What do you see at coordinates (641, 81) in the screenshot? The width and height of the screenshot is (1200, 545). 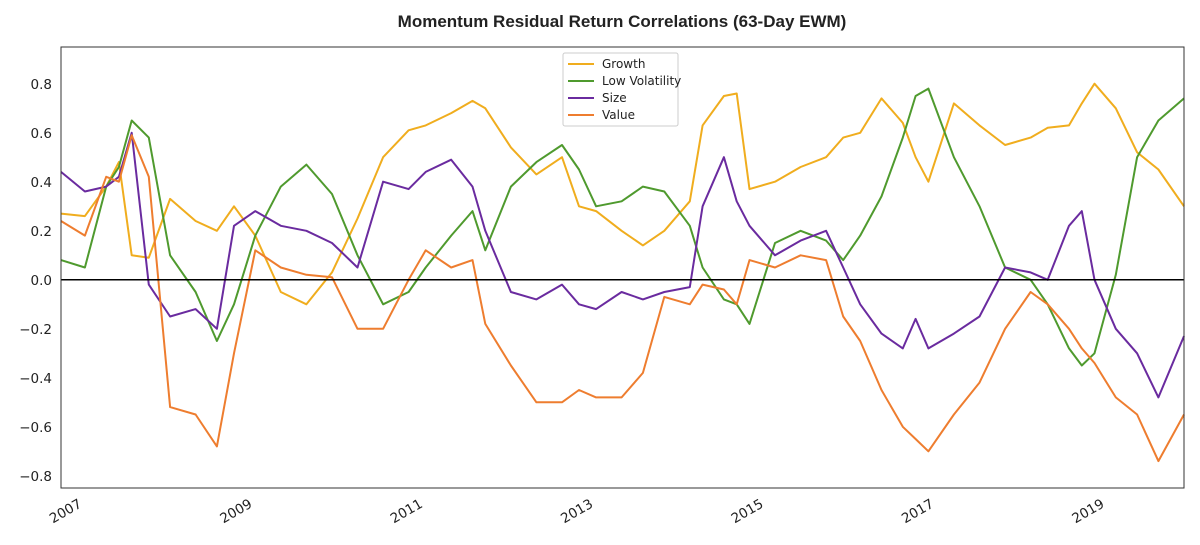 I see `legend-label: Low Volatility` at bounding box center [641, 81].